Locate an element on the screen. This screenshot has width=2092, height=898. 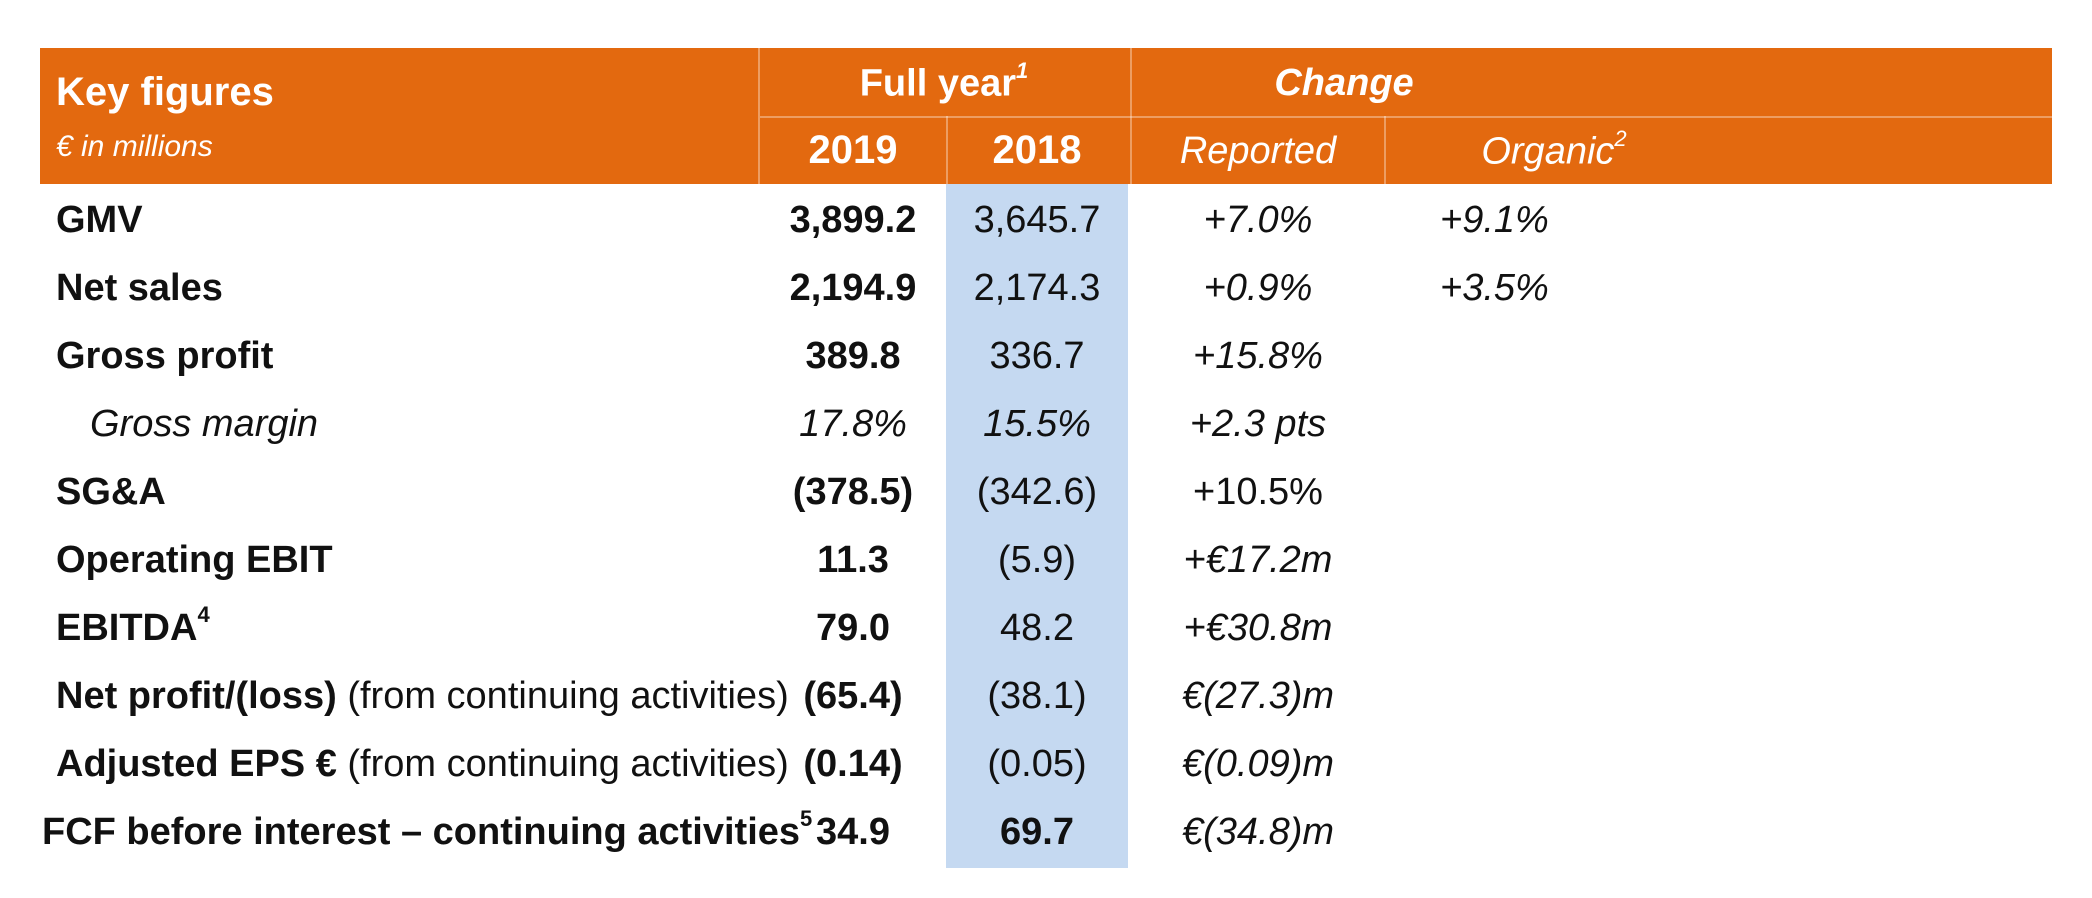
value-reported: €(0.09)m is located at coordinates (1258, 764).